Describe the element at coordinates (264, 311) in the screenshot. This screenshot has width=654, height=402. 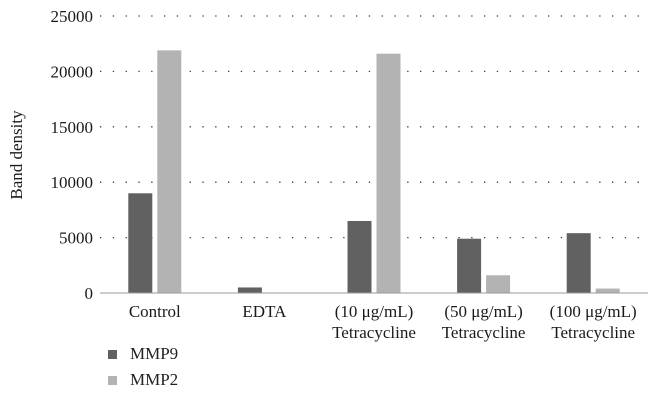
I see `x-tick-label: EDTA` at that location.